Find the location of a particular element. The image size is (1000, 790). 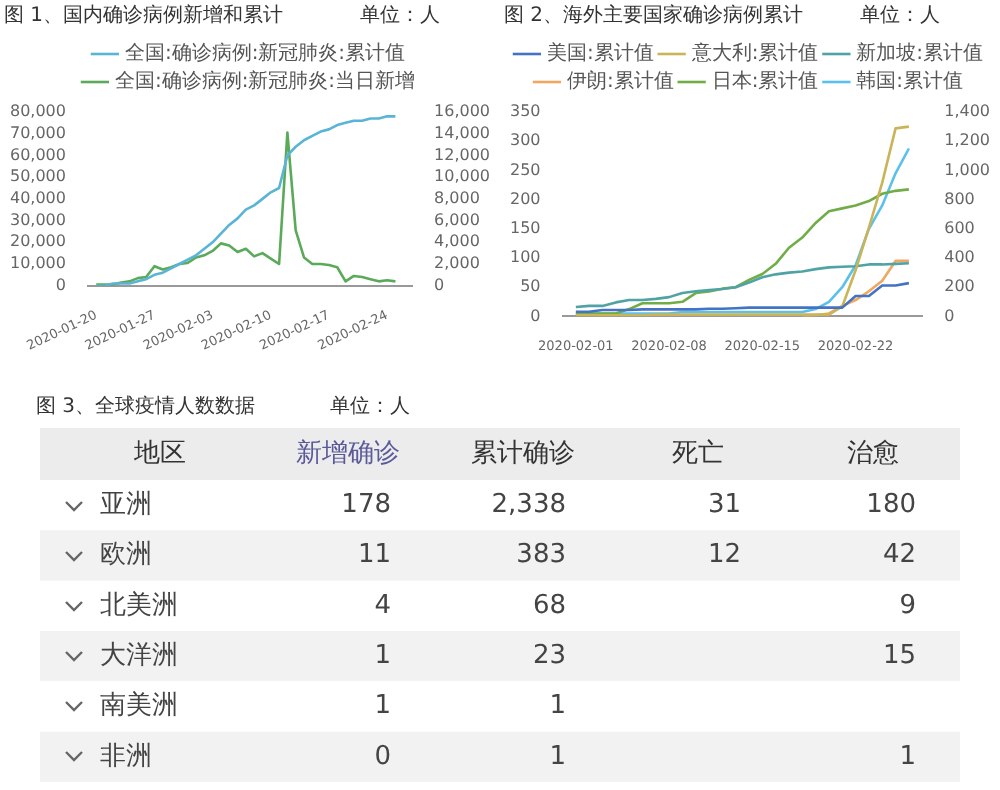

y2-tick-label: 14,000 is located at coordinates (462, 132).